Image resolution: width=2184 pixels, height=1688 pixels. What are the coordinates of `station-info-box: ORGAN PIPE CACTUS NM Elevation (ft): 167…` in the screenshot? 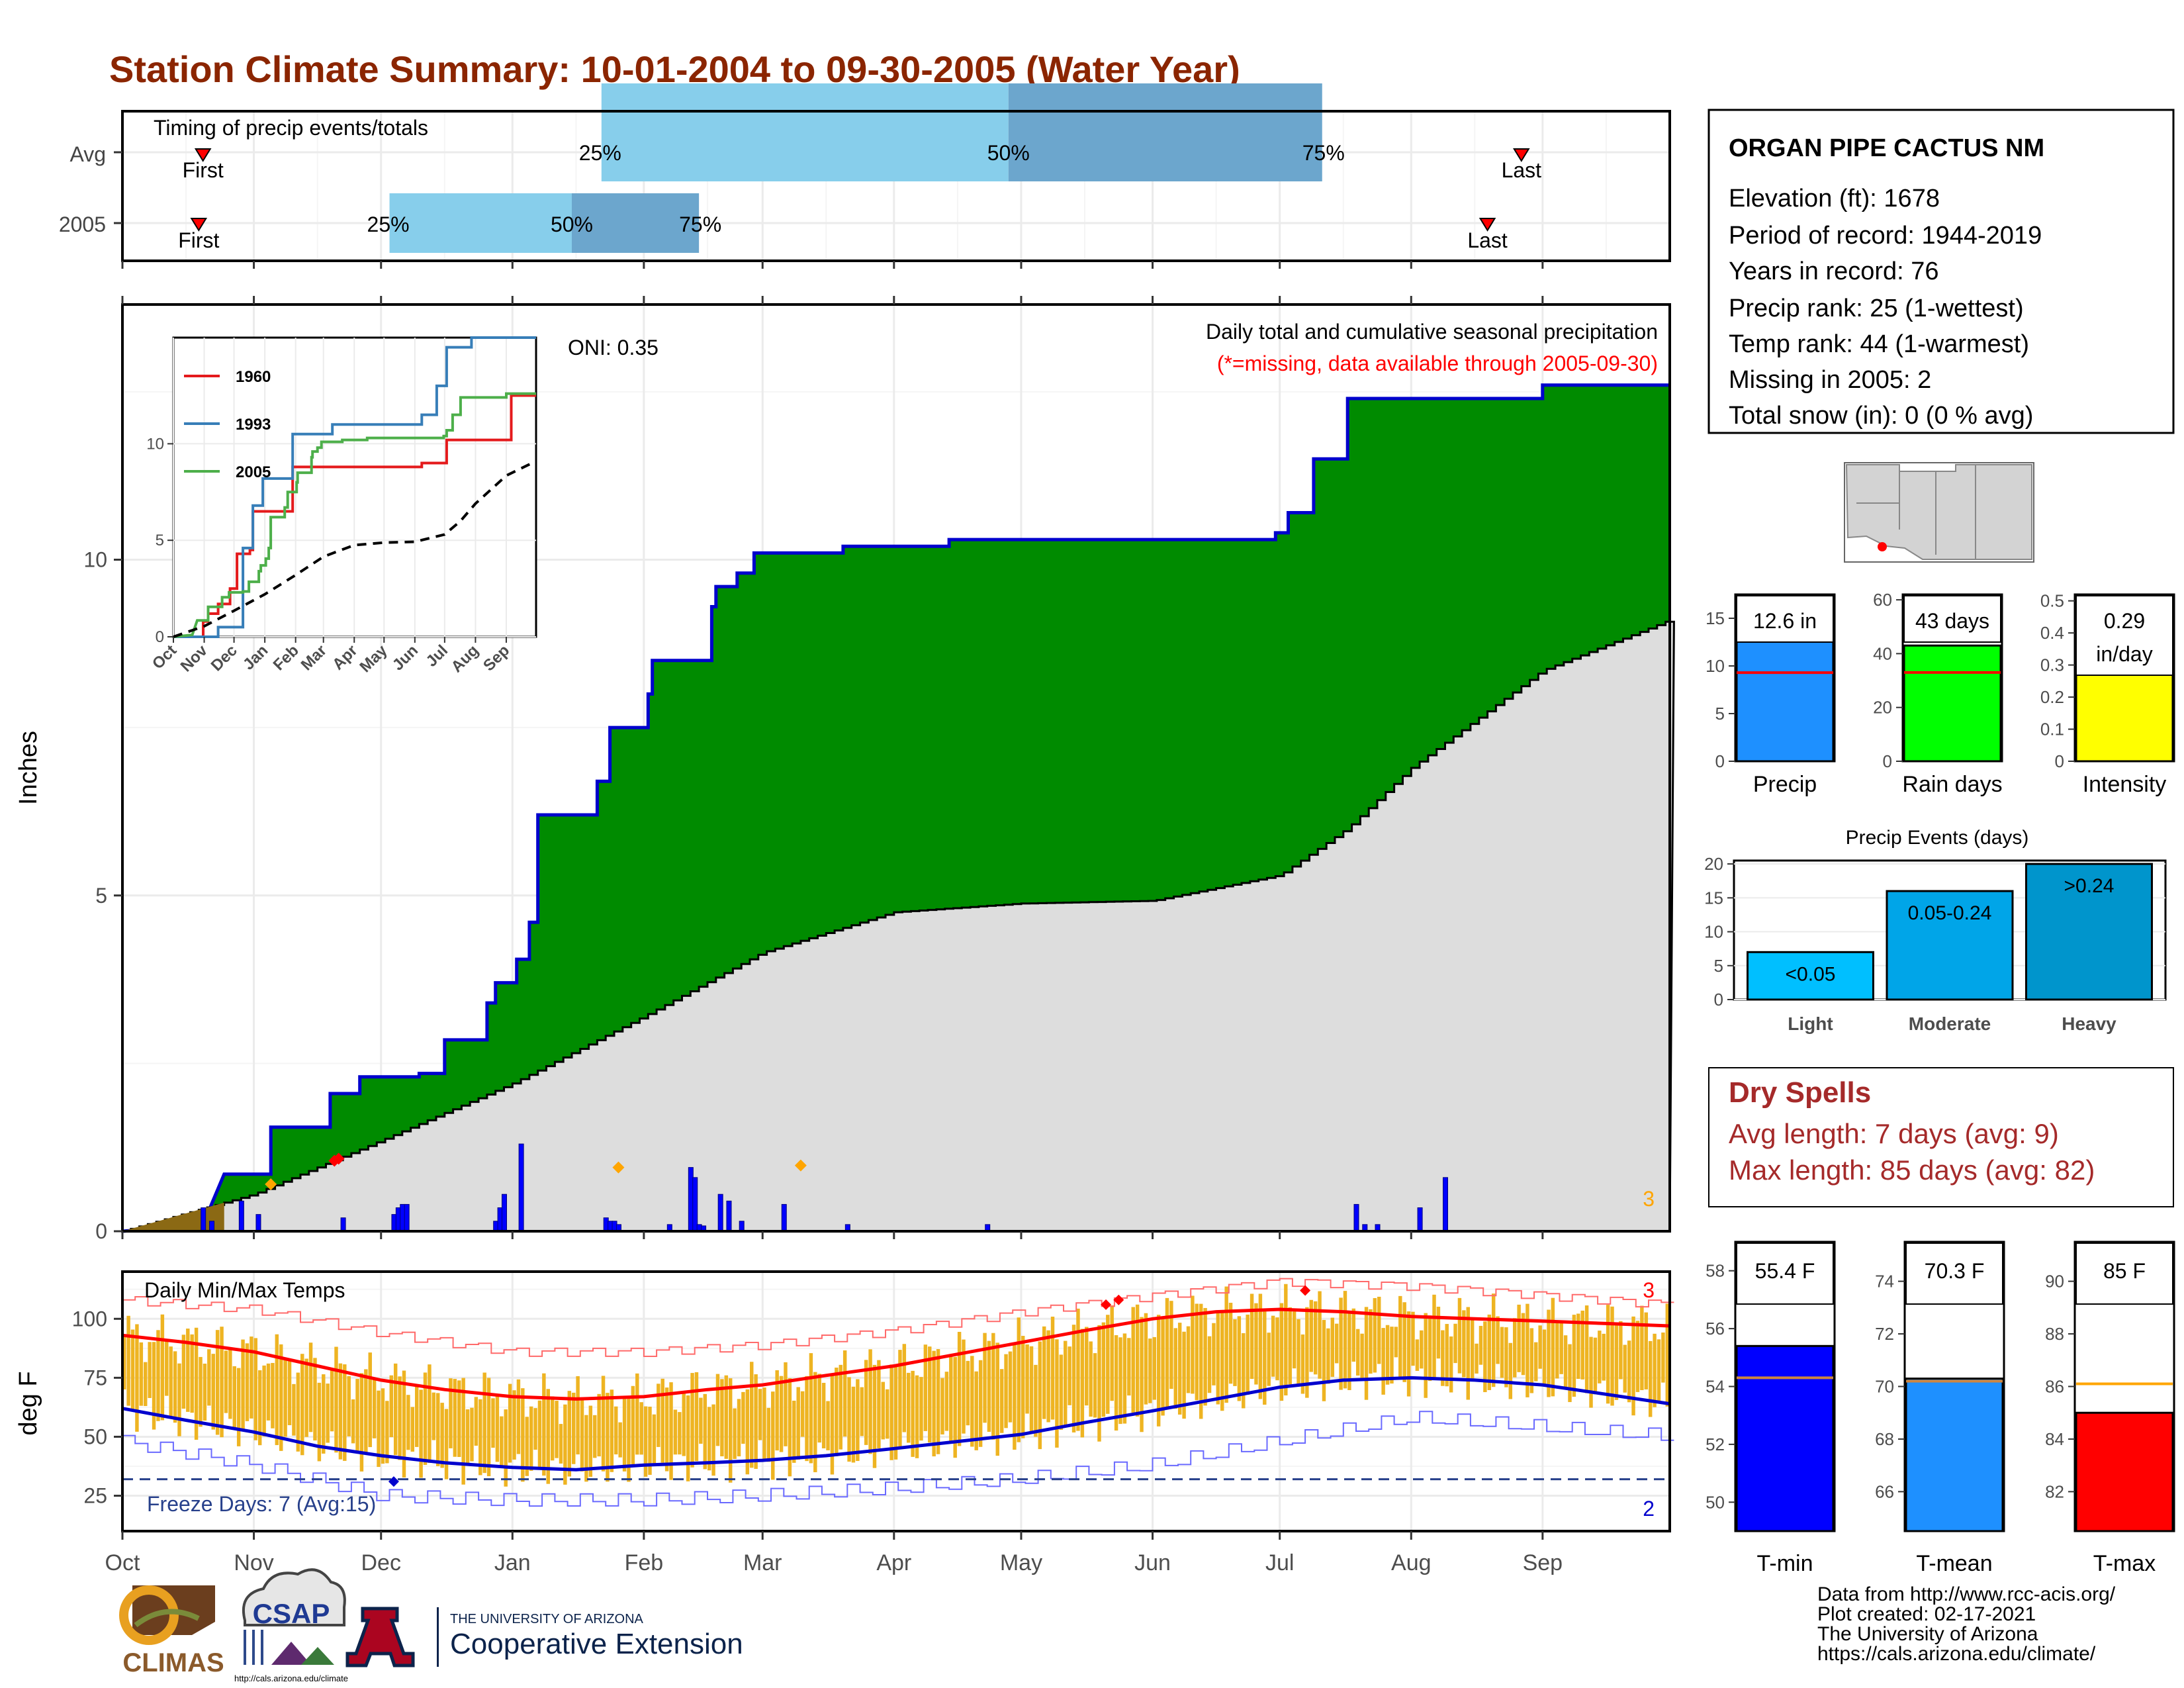 It's located at (1941, 271).